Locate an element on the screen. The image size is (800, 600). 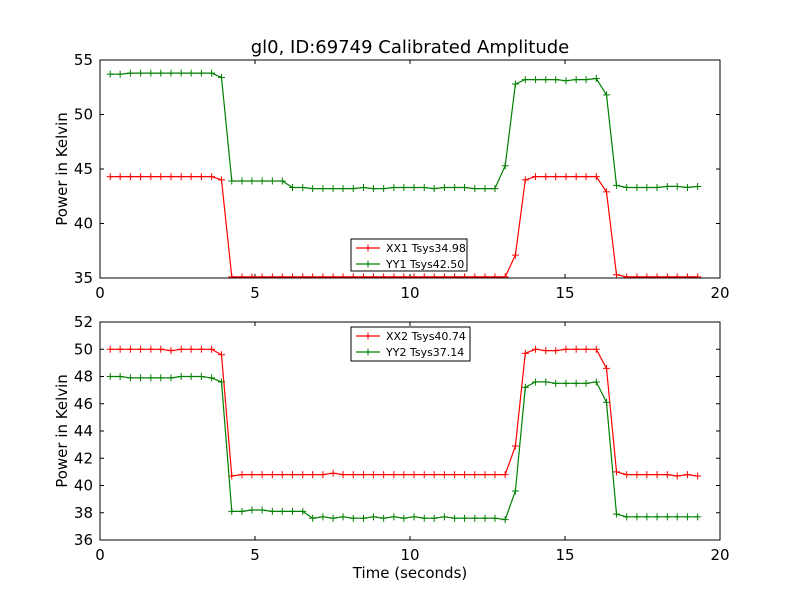
y-tick-label: 46 is located at coordinates (83, 404).